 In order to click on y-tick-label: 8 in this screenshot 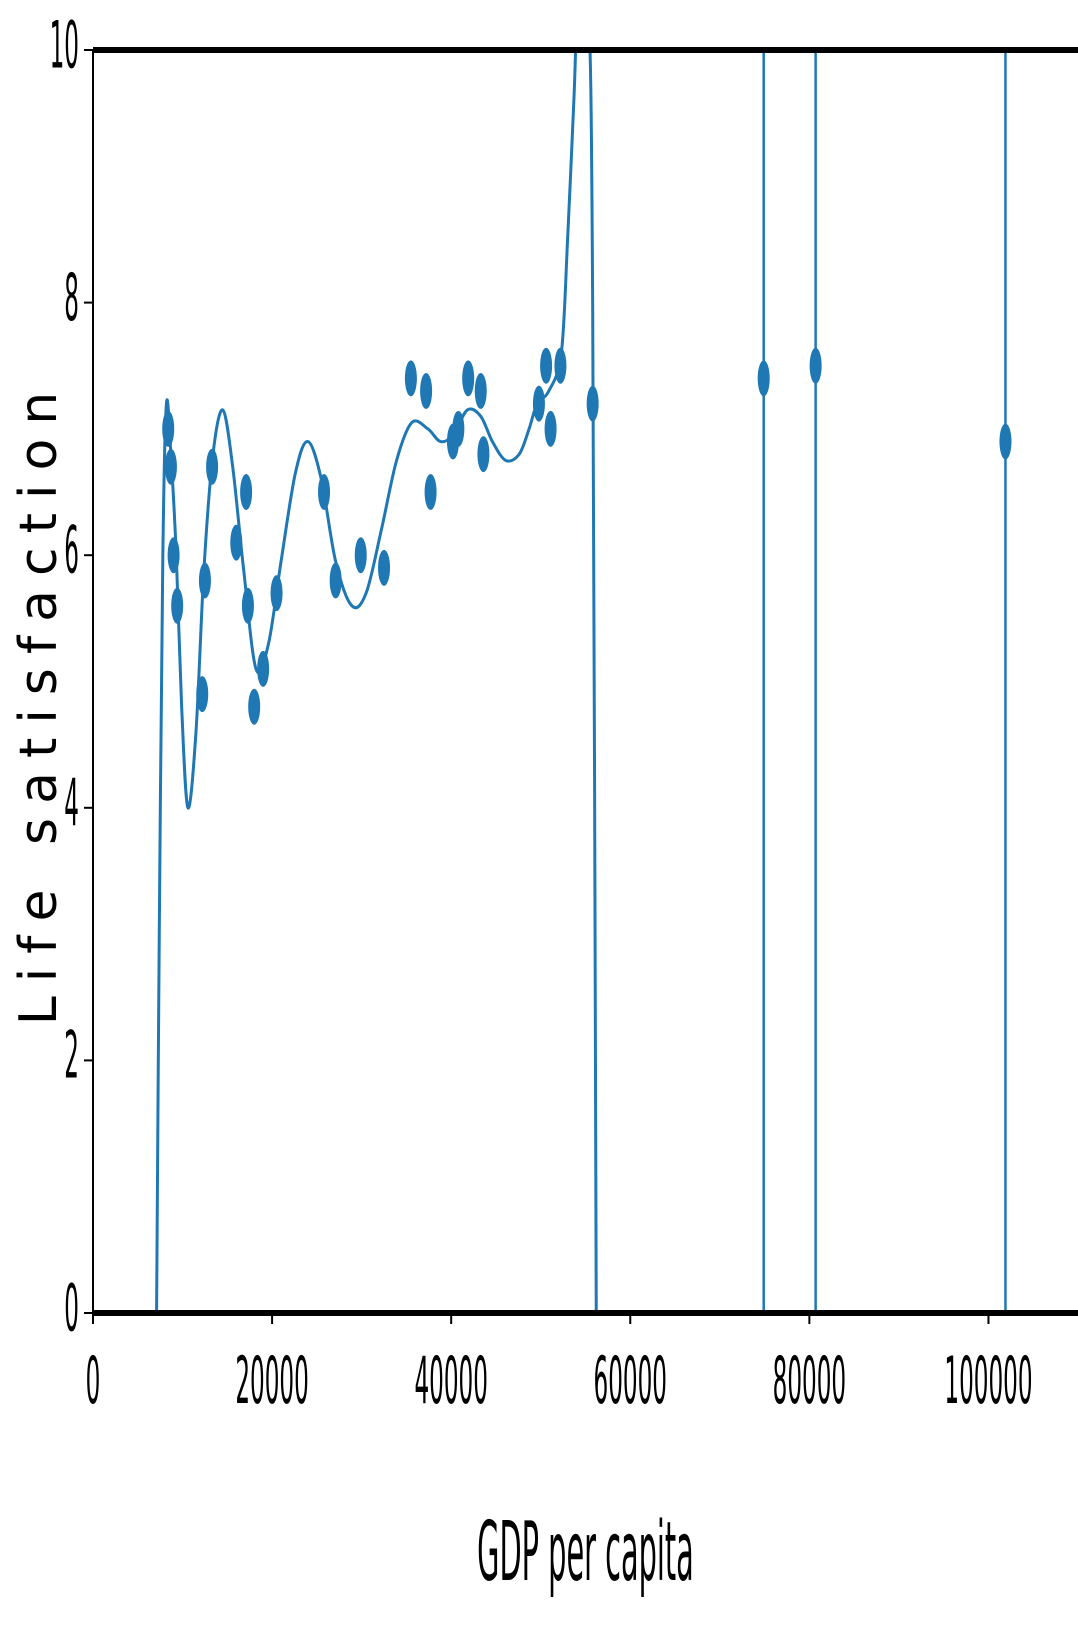, I will do `click(71, 298)`.